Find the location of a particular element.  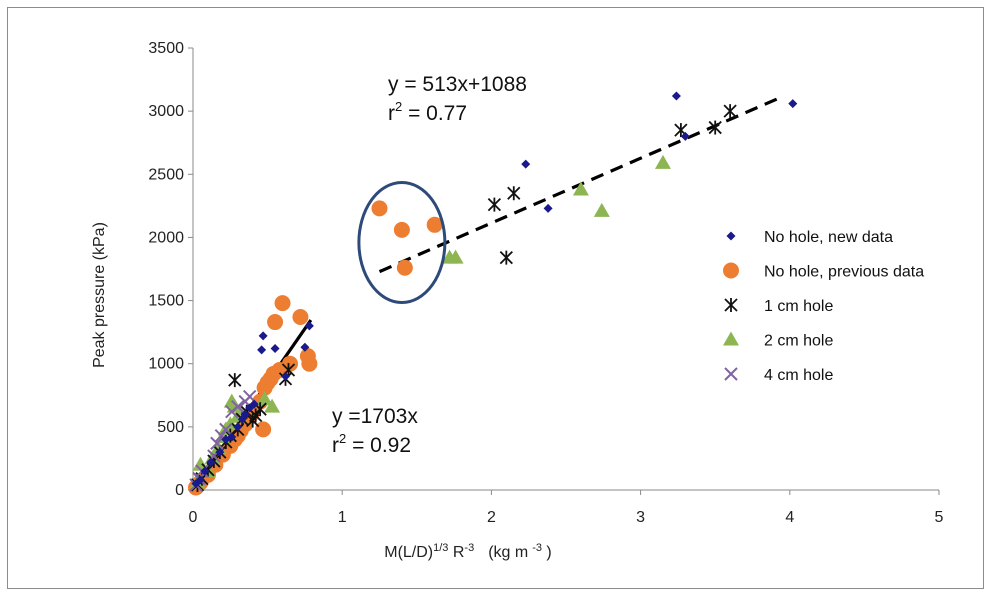

legend-item: 1 cm hole is located at coordinates (778, 306).